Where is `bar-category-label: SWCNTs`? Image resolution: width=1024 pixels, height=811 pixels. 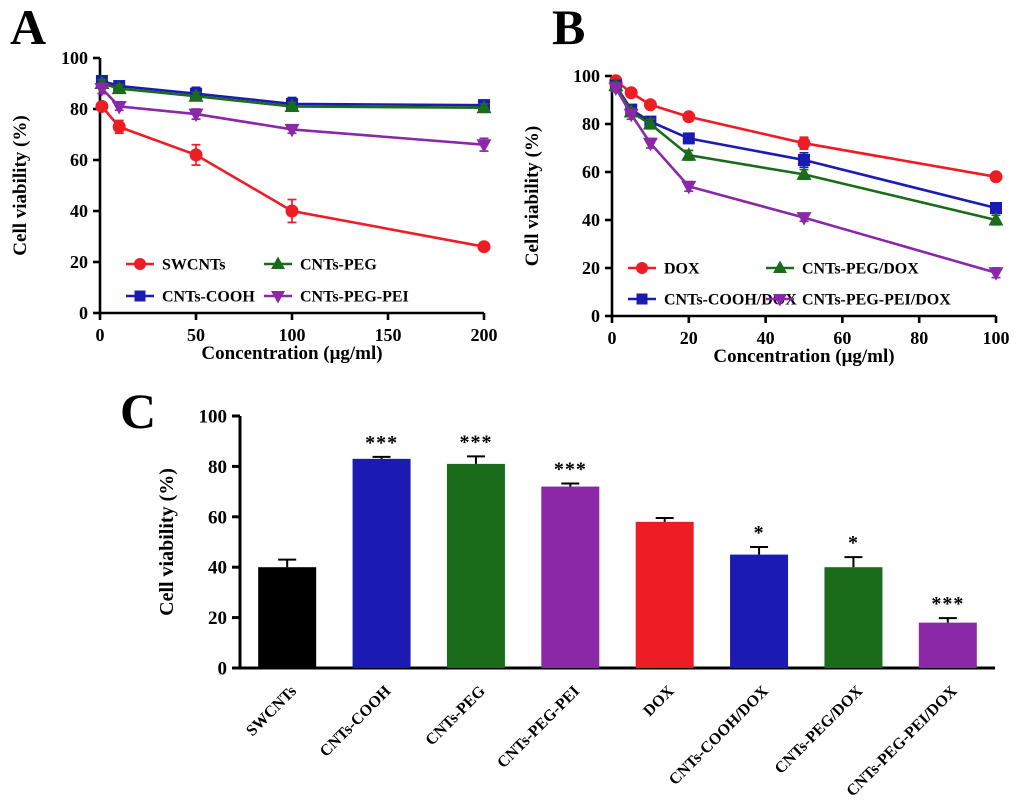
bar-category-label: SWCNTs is located at coordinates (271, 711).